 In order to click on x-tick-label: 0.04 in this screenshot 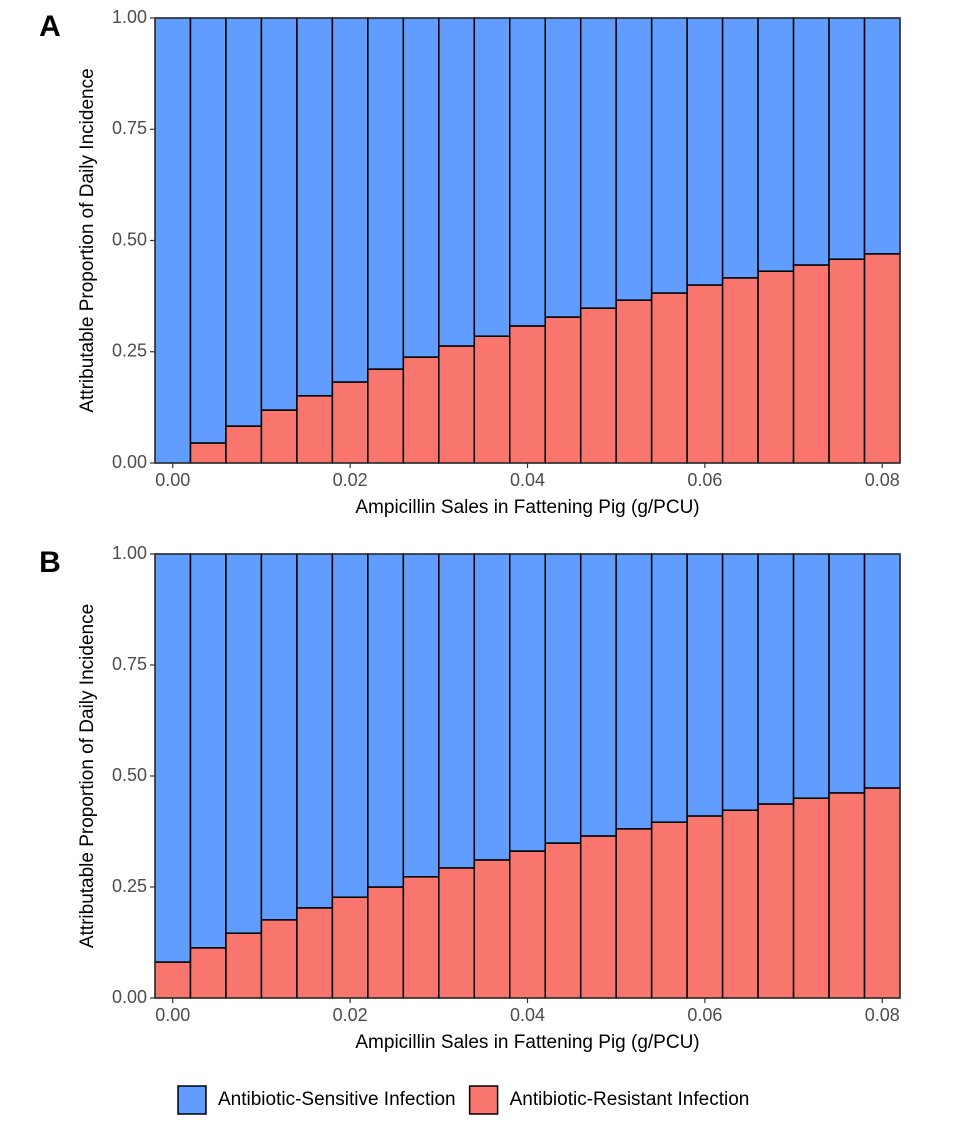, I will do `click(527, 480)`.